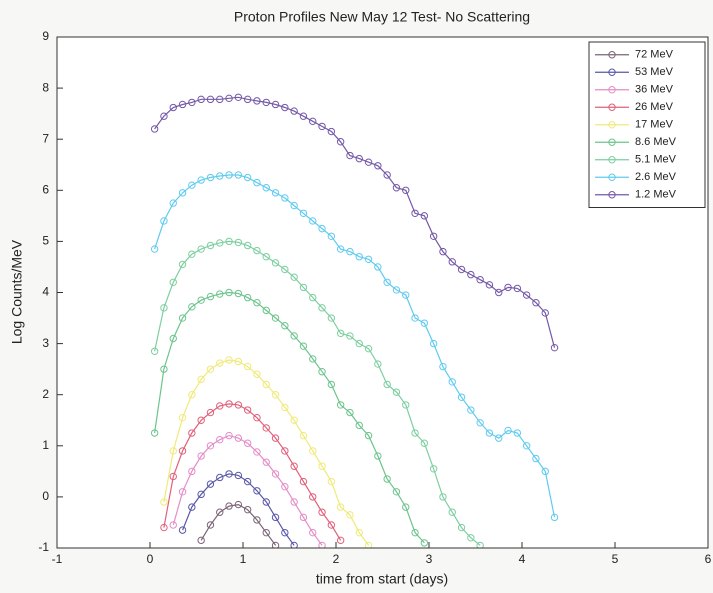  Describe the element at coordinates (45, 87) in the screenshot. I see `y-tick-label: 8` at that location.